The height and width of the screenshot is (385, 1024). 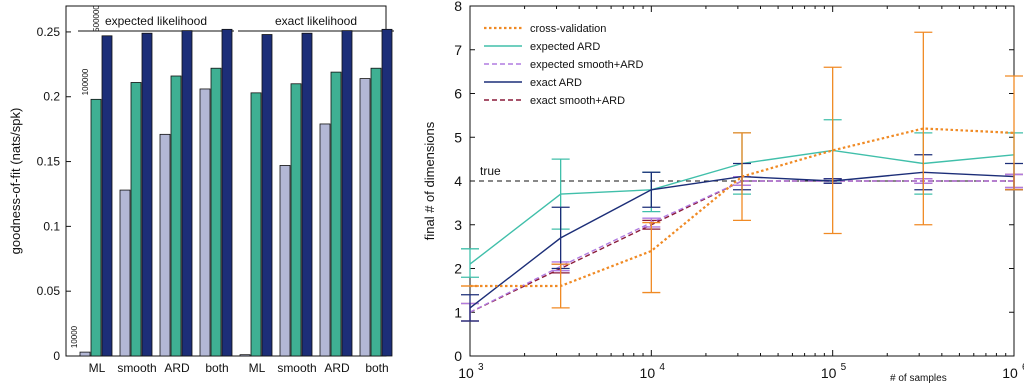 I want to click on bar-y-tick-label: 0.25, so click(x=49, y=32).